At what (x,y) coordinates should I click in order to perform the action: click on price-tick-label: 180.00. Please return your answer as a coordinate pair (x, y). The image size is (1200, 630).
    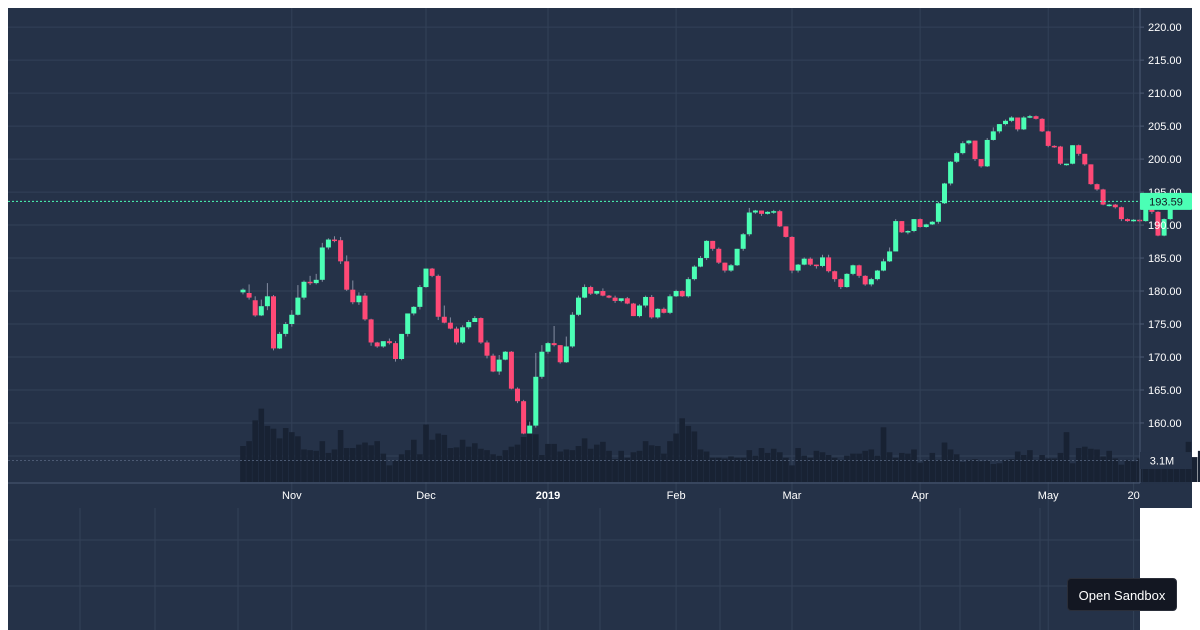
    Looking at the image, I should click on (1165, 292).